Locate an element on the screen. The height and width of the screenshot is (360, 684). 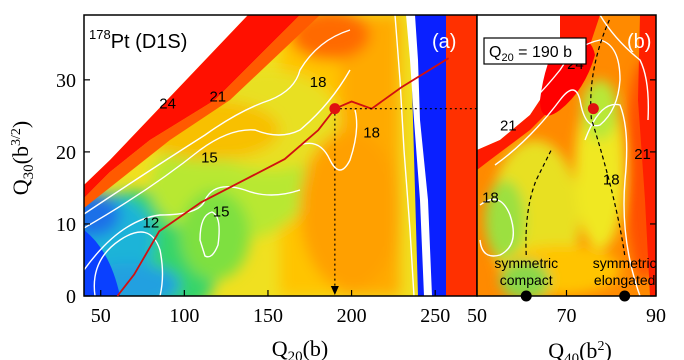
panel-a-xtick-label: 50 is located at coordinates (101, 316).